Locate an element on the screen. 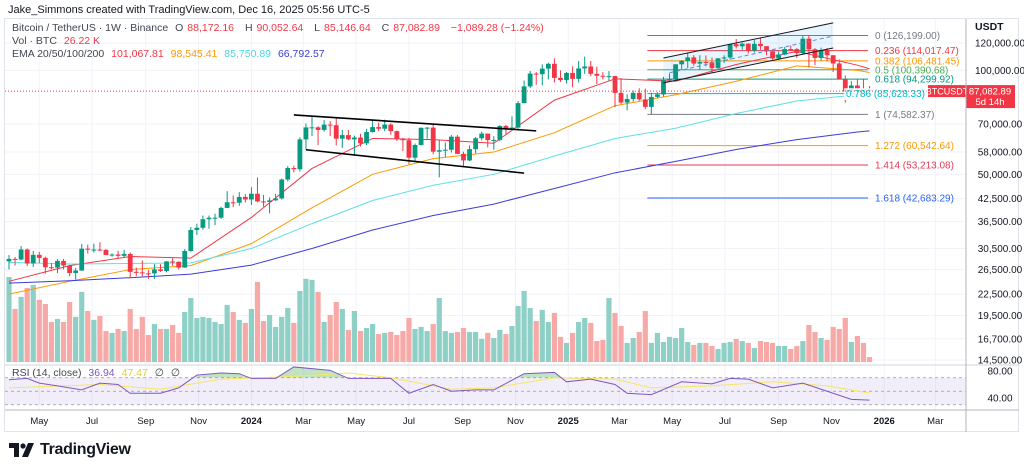  rsi-ma-line is located at coordinates (439, 383).